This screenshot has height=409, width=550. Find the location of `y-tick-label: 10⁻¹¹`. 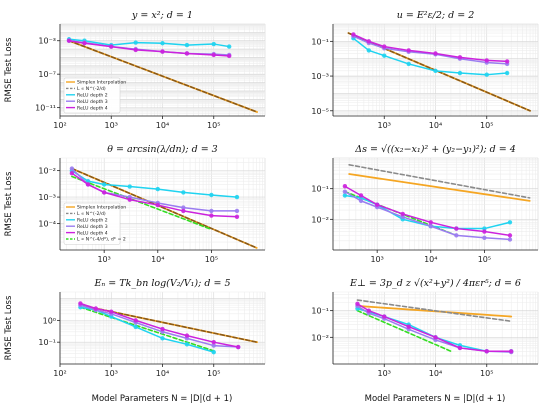

y-tick-label: 10⁻¹¹ is located at coordinates (45, 108).